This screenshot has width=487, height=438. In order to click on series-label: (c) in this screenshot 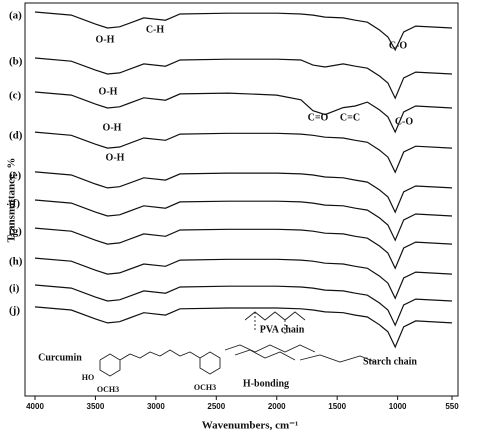, I will do `click(15, 96)`.